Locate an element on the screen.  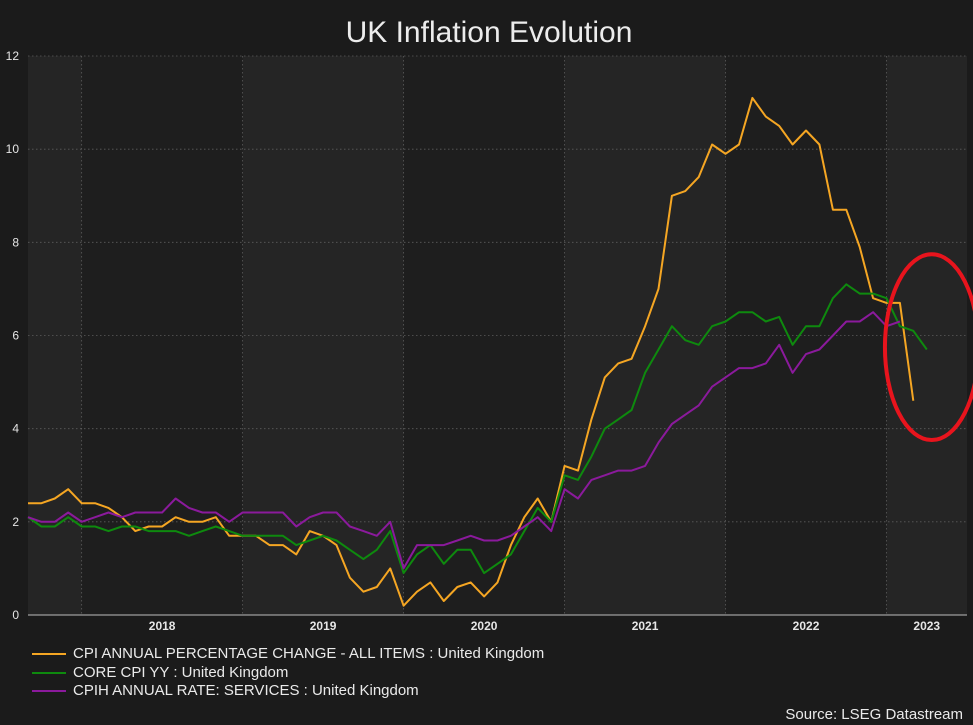
y-tick-label: 4 is located at coordinates (15, 429).